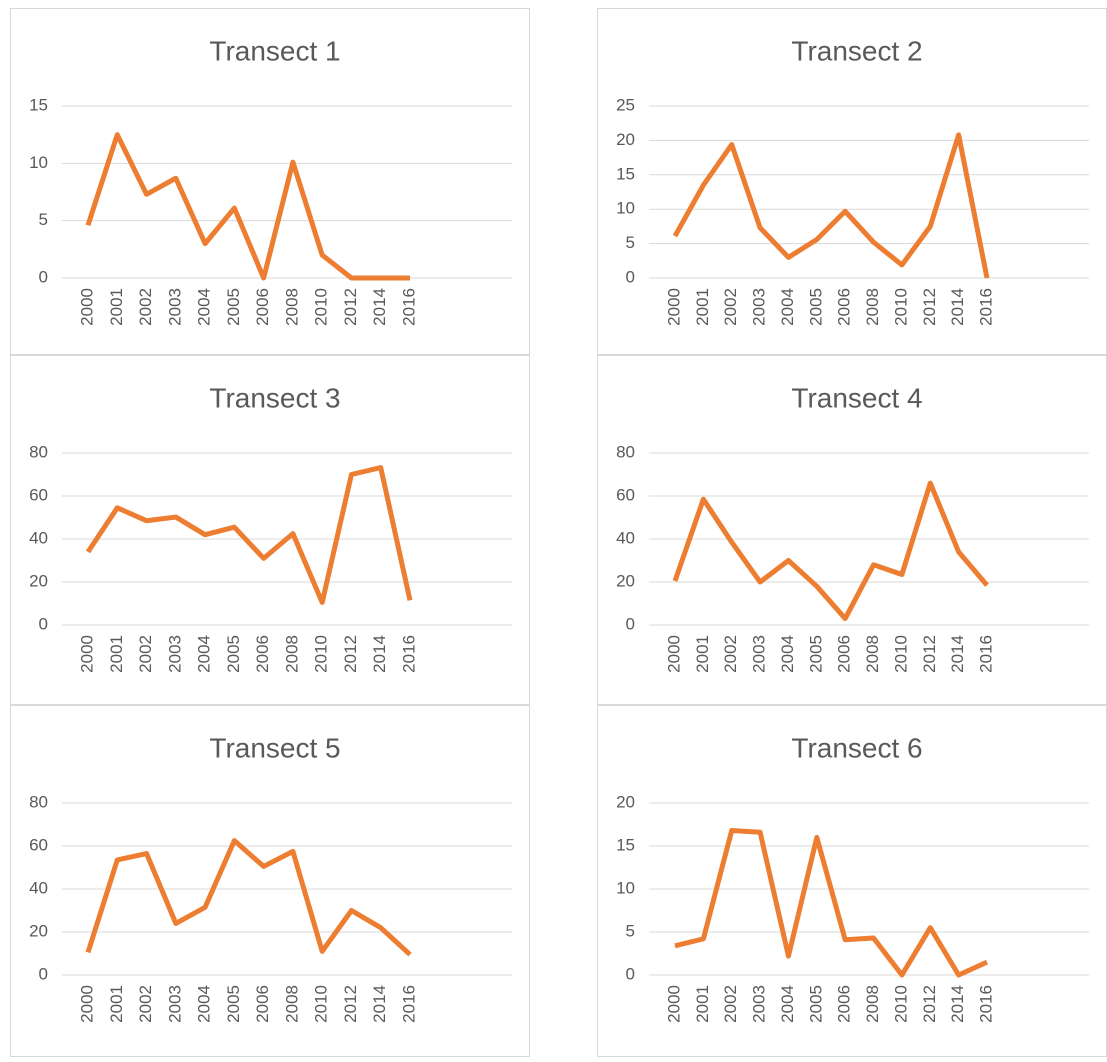 Image resolution: width=1107 pixels, height=1062 pixels. Describe the element at coordinates (856, 397) in the screenshot. I see `chart-title: Transect 4` at that location.